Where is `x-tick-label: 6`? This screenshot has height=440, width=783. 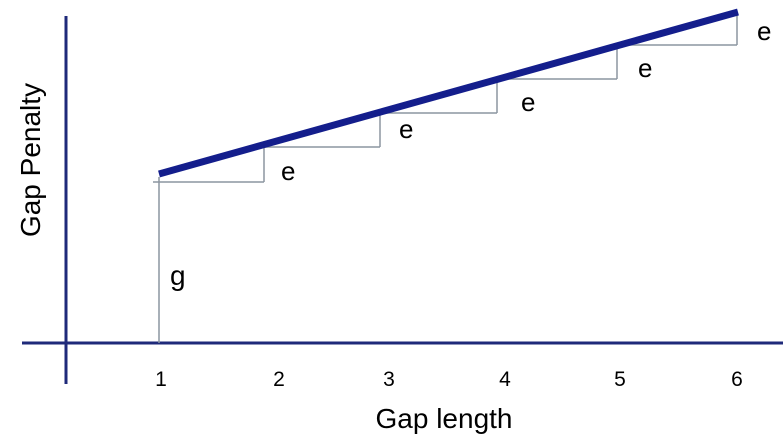
x-tick-label: 6 is located at coordinates (737, 379).